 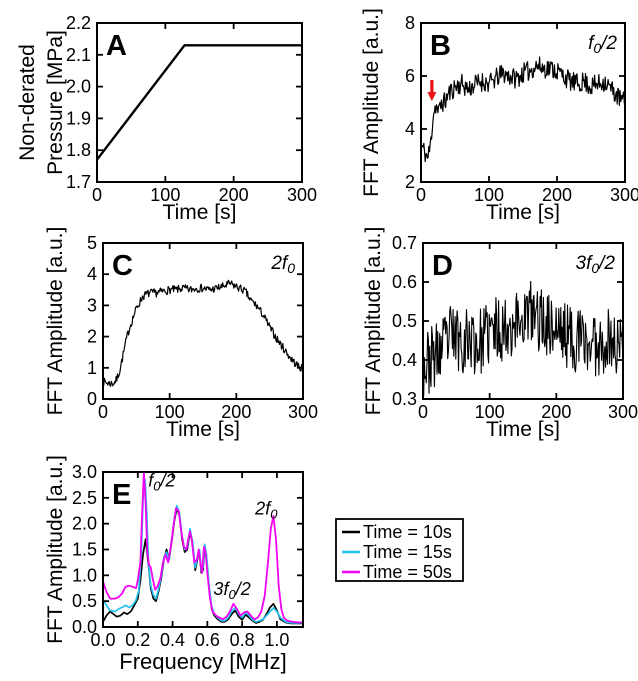 I want to click on panel-letter-E: E, so click(x=121, y=495).